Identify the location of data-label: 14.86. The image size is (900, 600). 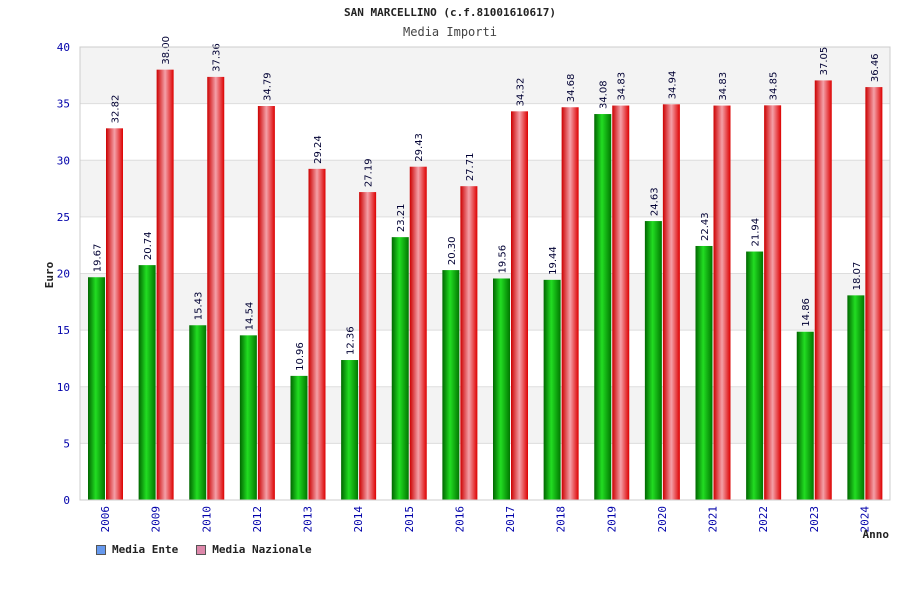
(806, 312).